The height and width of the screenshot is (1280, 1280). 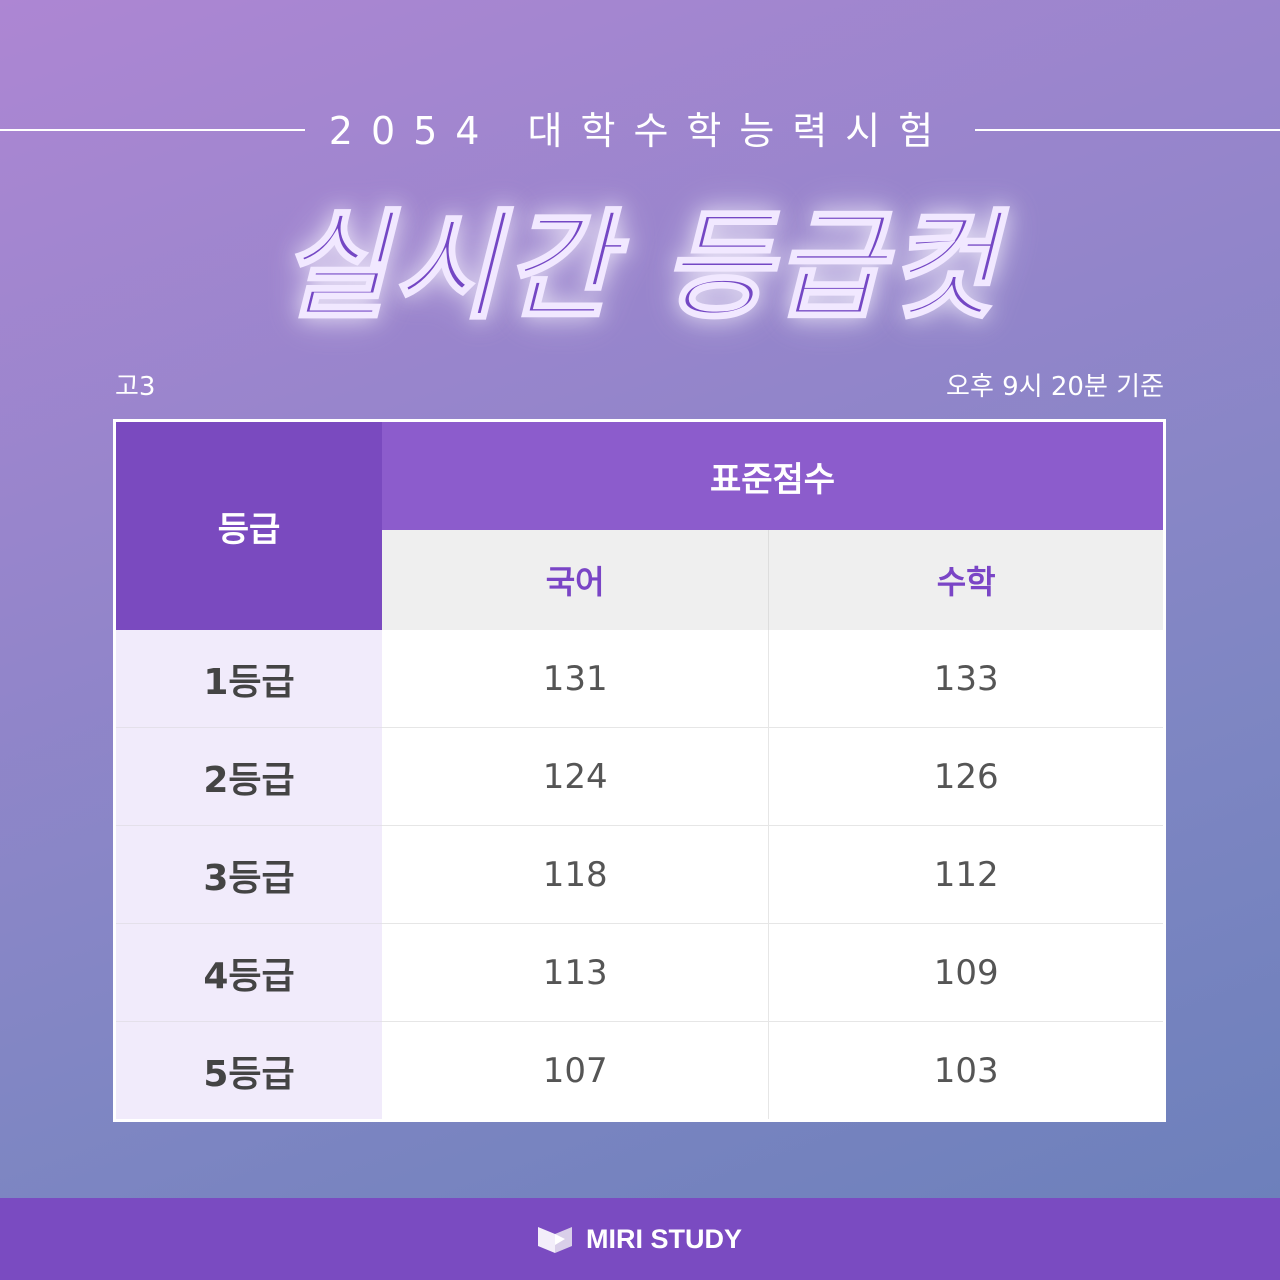 I want to click on grade-cell: 2등급, so click(x=248, y=776).